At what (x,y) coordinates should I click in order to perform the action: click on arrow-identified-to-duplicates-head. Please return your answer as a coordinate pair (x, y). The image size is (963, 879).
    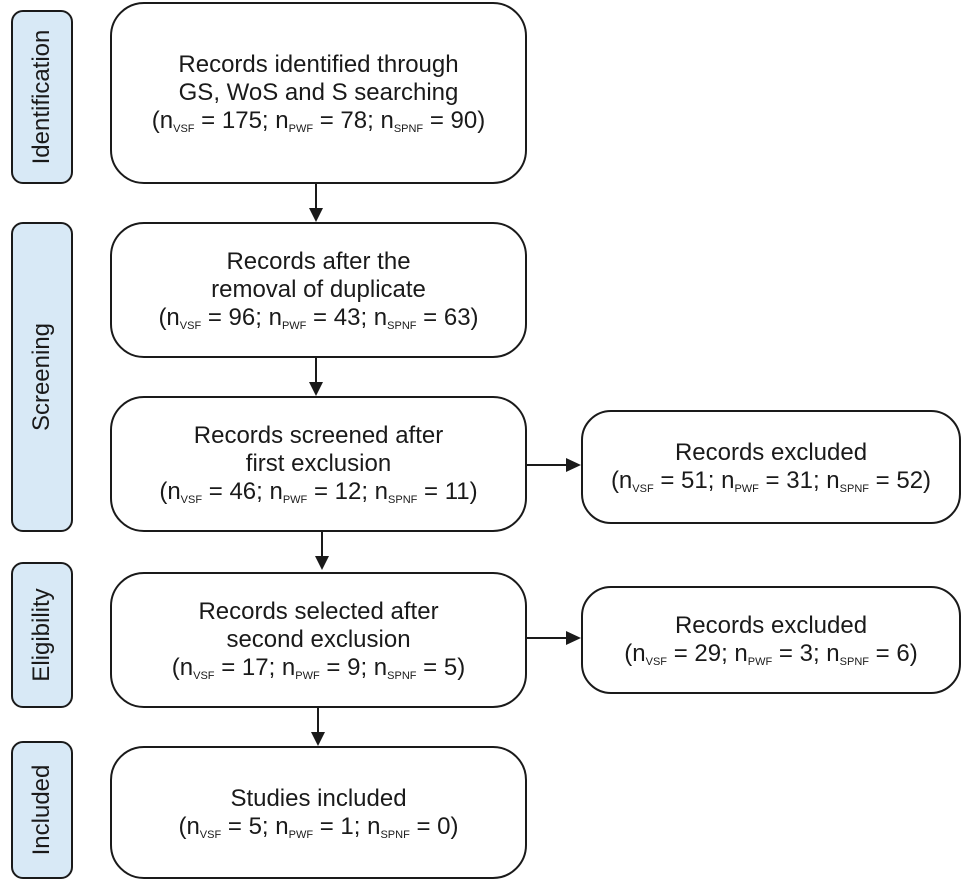
    Looking at the image, I should click on (316, 215).